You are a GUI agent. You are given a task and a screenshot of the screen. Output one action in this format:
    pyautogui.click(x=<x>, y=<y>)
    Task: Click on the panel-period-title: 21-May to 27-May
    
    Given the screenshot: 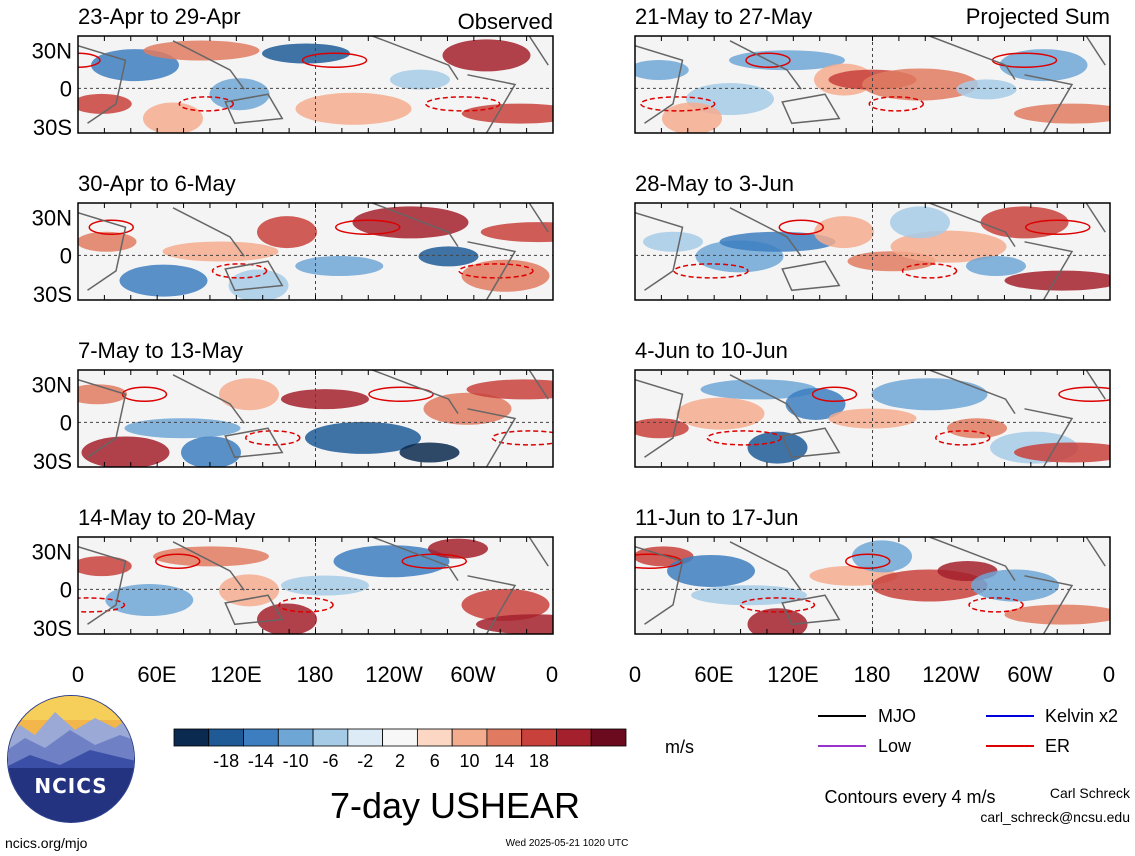 What is the action you would take?
    pyautogui.click(x=723, y=16)
    